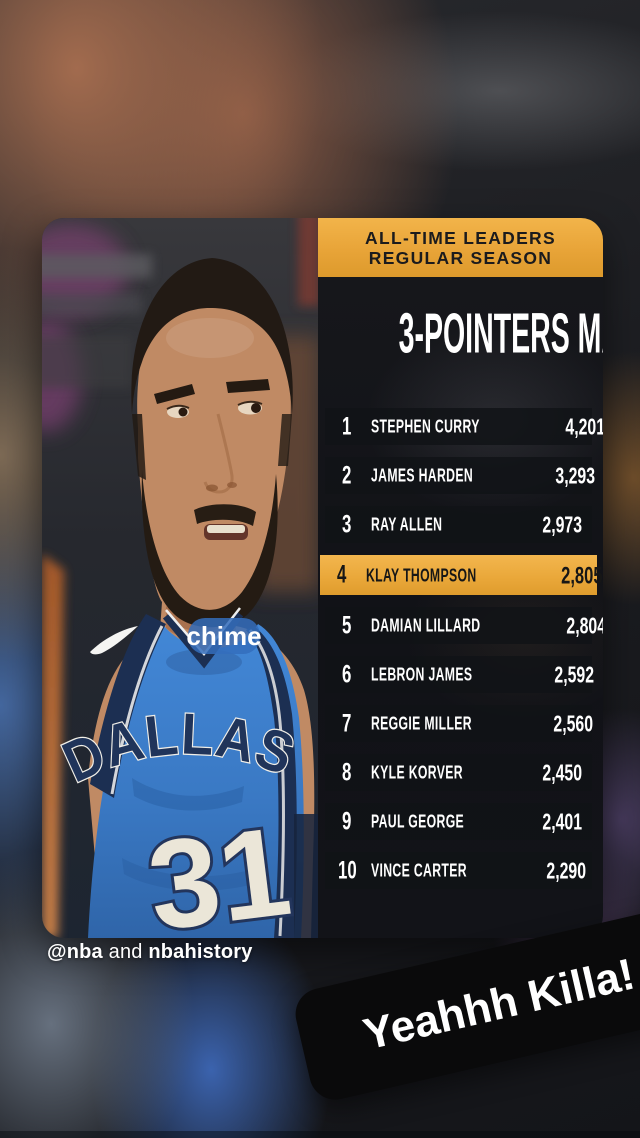 Image resolution: width=640 pixels, height=1138 pixels. Describe the element at coordinates (347, 821) in the screenshot. I see `rank: 9` at that location.